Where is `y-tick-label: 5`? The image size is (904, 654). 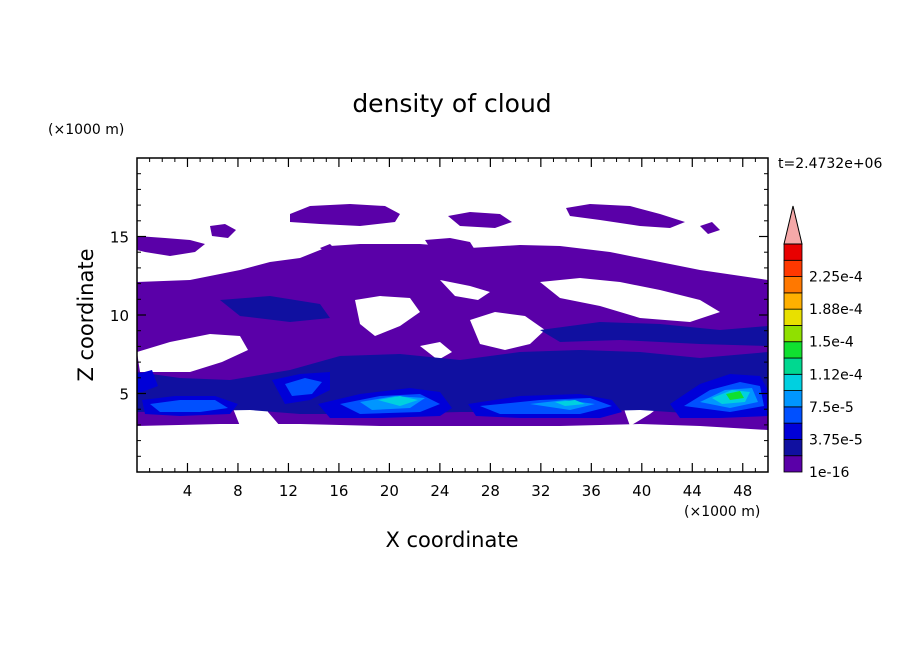 y-tick-label: 5 is located at coordinates (124, 395).